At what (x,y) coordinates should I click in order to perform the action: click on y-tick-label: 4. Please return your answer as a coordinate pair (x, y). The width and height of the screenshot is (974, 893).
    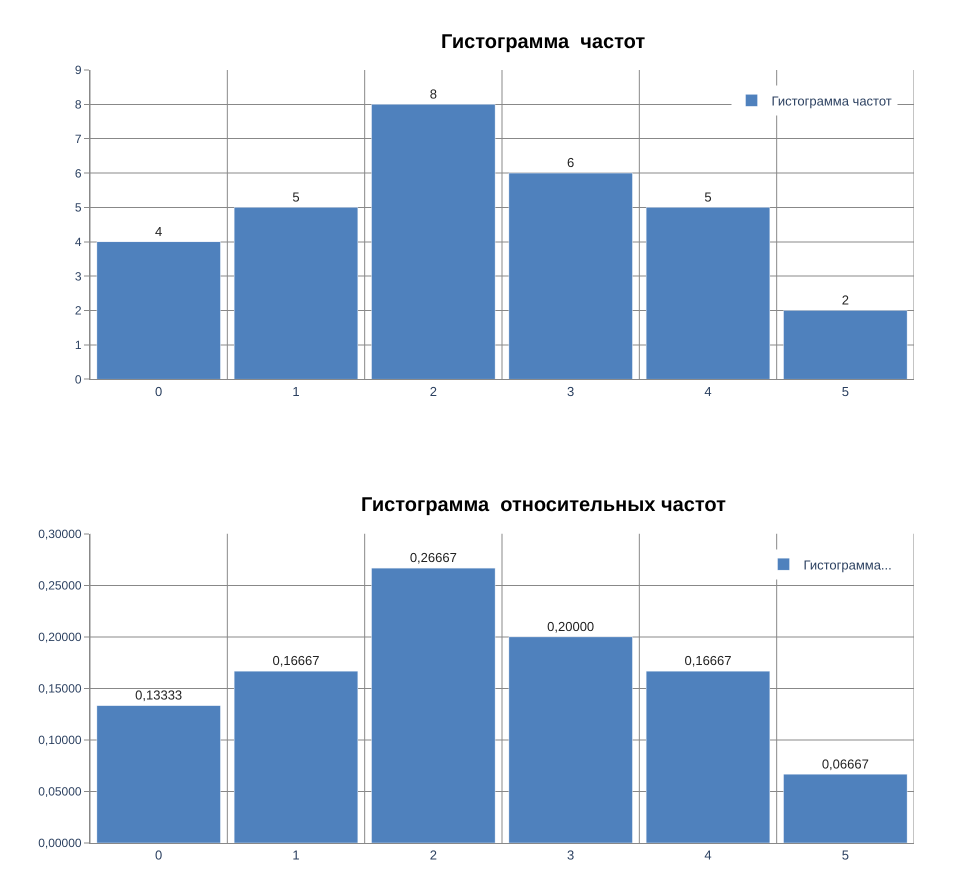
    Looking at the image, I should click on (78, 241).